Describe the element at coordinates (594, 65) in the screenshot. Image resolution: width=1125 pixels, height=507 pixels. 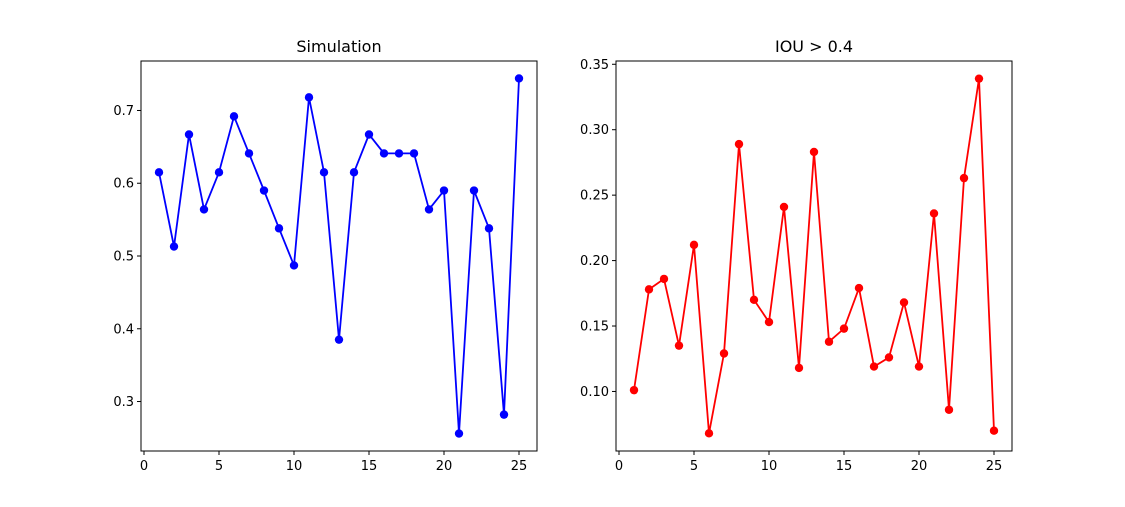
I see `y-tick-label: 0.35` at that location.